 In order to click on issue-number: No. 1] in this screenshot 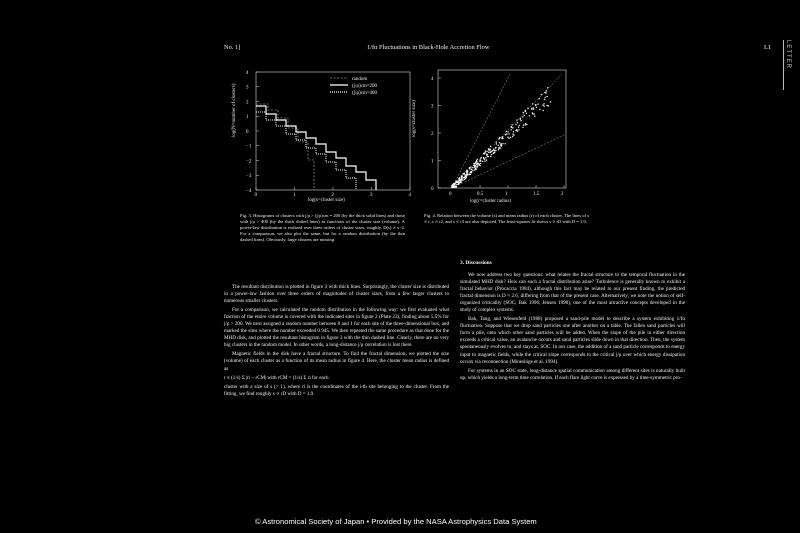, I will do `click(232, 47)`.